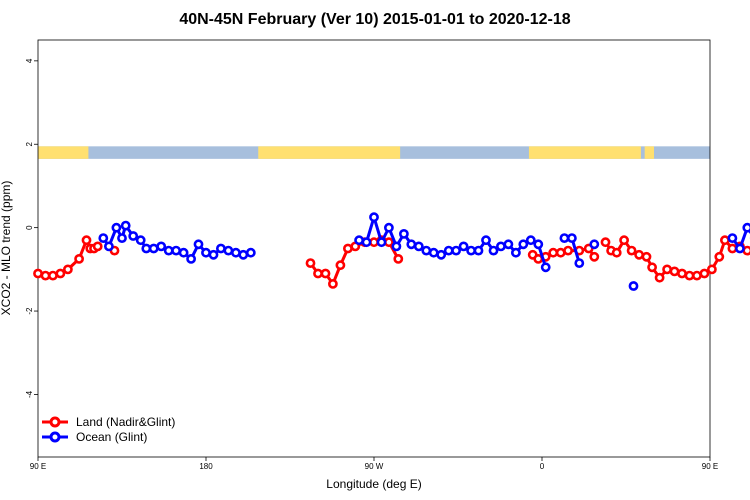  I want to click on legend-item-ocean: Ocean (Glint), so click(94, 437).